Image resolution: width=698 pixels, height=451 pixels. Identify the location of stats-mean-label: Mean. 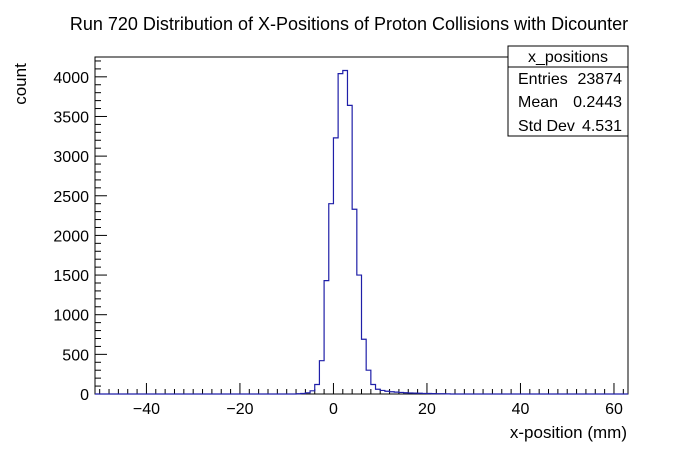
(538, 102).